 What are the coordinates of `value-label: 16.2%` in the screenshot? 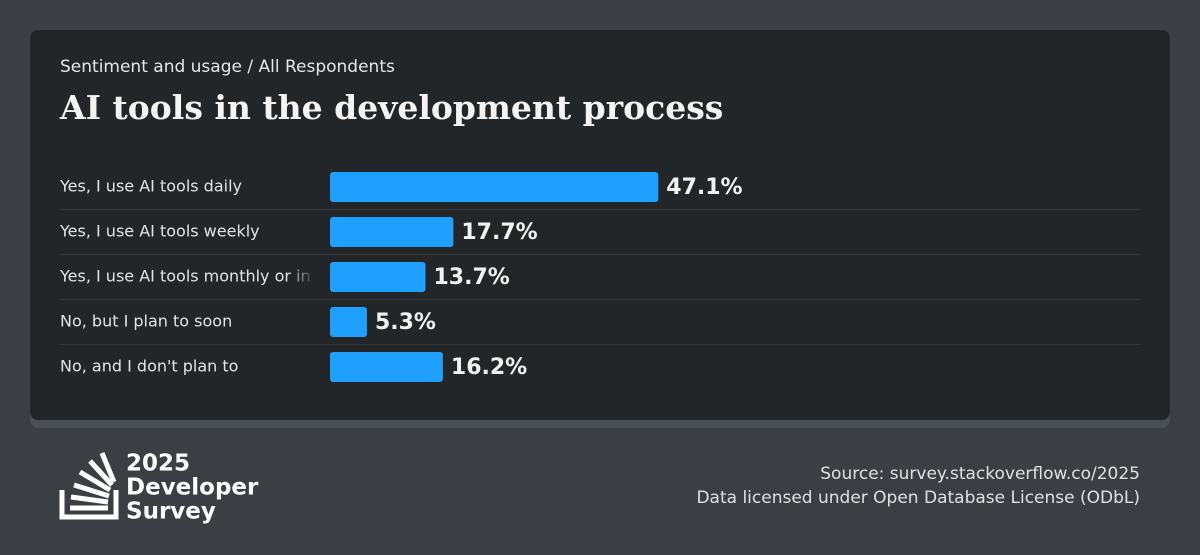 It's located at (489, 367).